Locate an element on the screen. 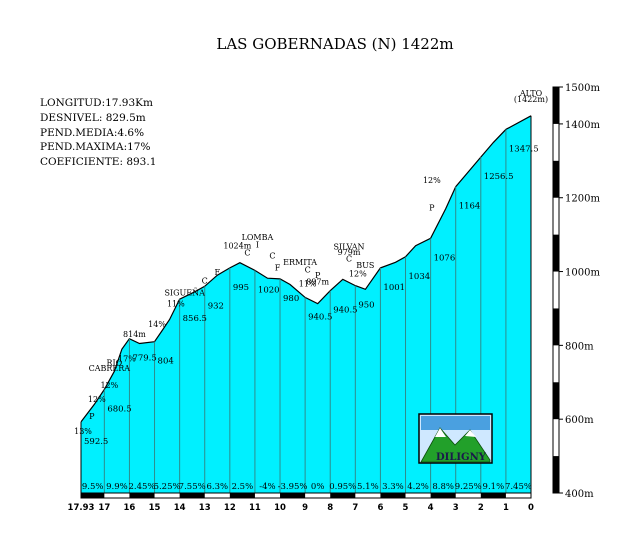  segment-grade-label: 7.55% is located at coordinates (192, 487).